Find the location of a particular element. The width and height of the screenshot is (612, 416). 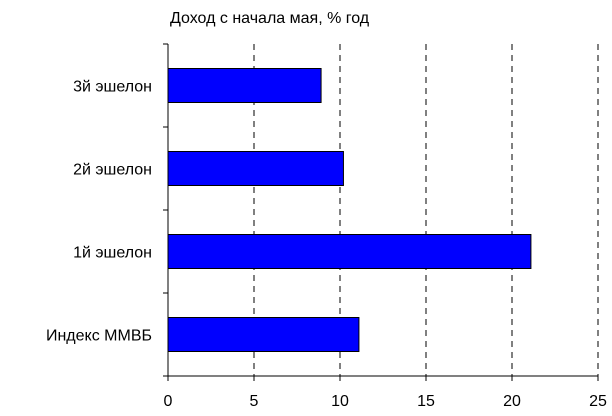

category-label-2: 2й эшелон is located at coordinates (112, 170).